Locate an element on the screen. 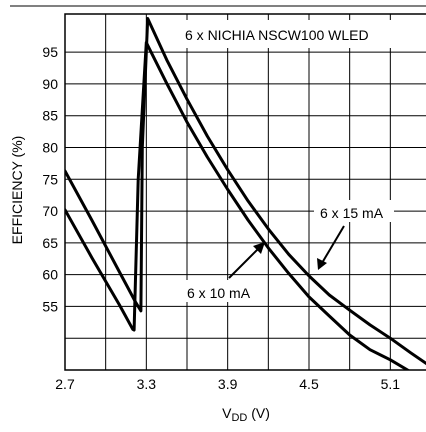 The width and height of the screenshot is (426, 432). label-15ma-arrow is located at coordinates (333, 244).